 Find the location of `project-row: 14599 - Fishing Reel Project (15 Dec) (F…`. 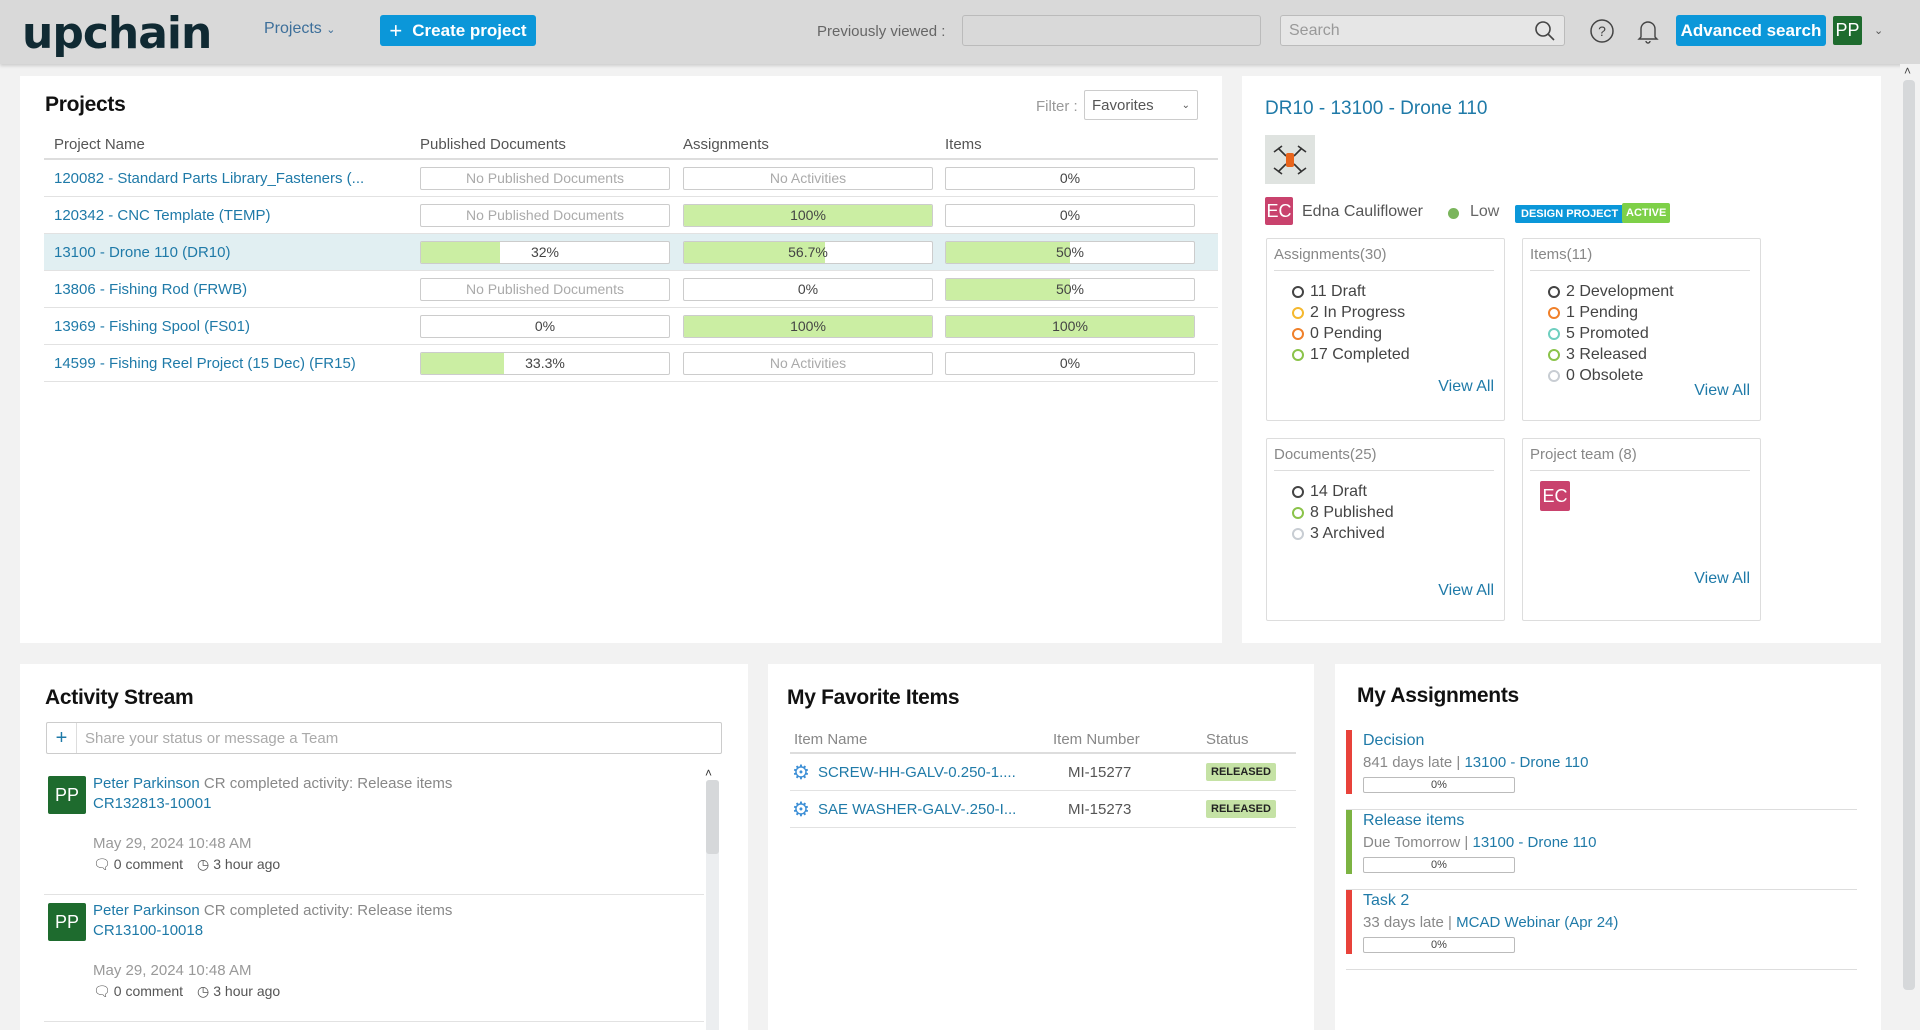

project-row: 14599 - Fishing Reel Project (15 Dec) (F… is located at coordinates (631, 363).